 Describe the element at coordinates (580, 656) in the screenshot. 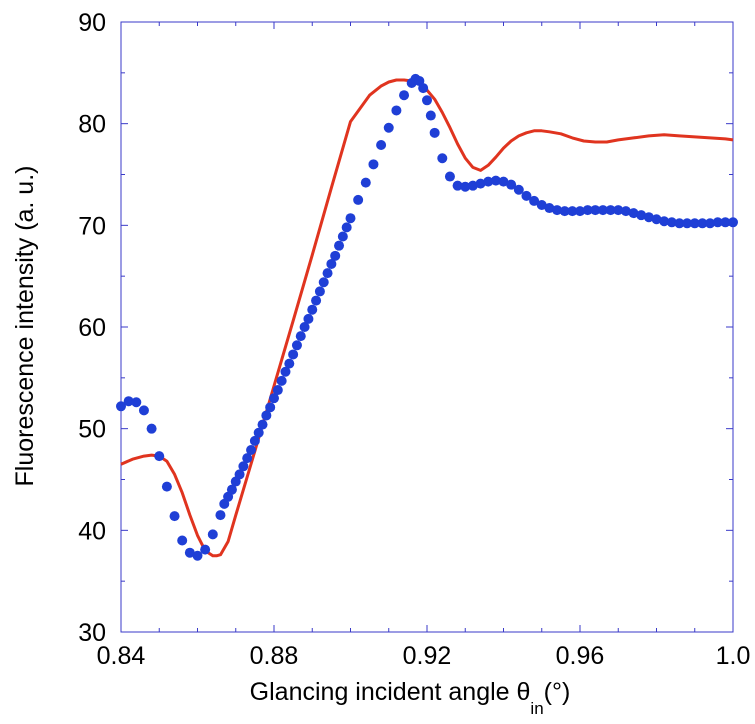

I see `x-tick-label: 0.96` at that location.